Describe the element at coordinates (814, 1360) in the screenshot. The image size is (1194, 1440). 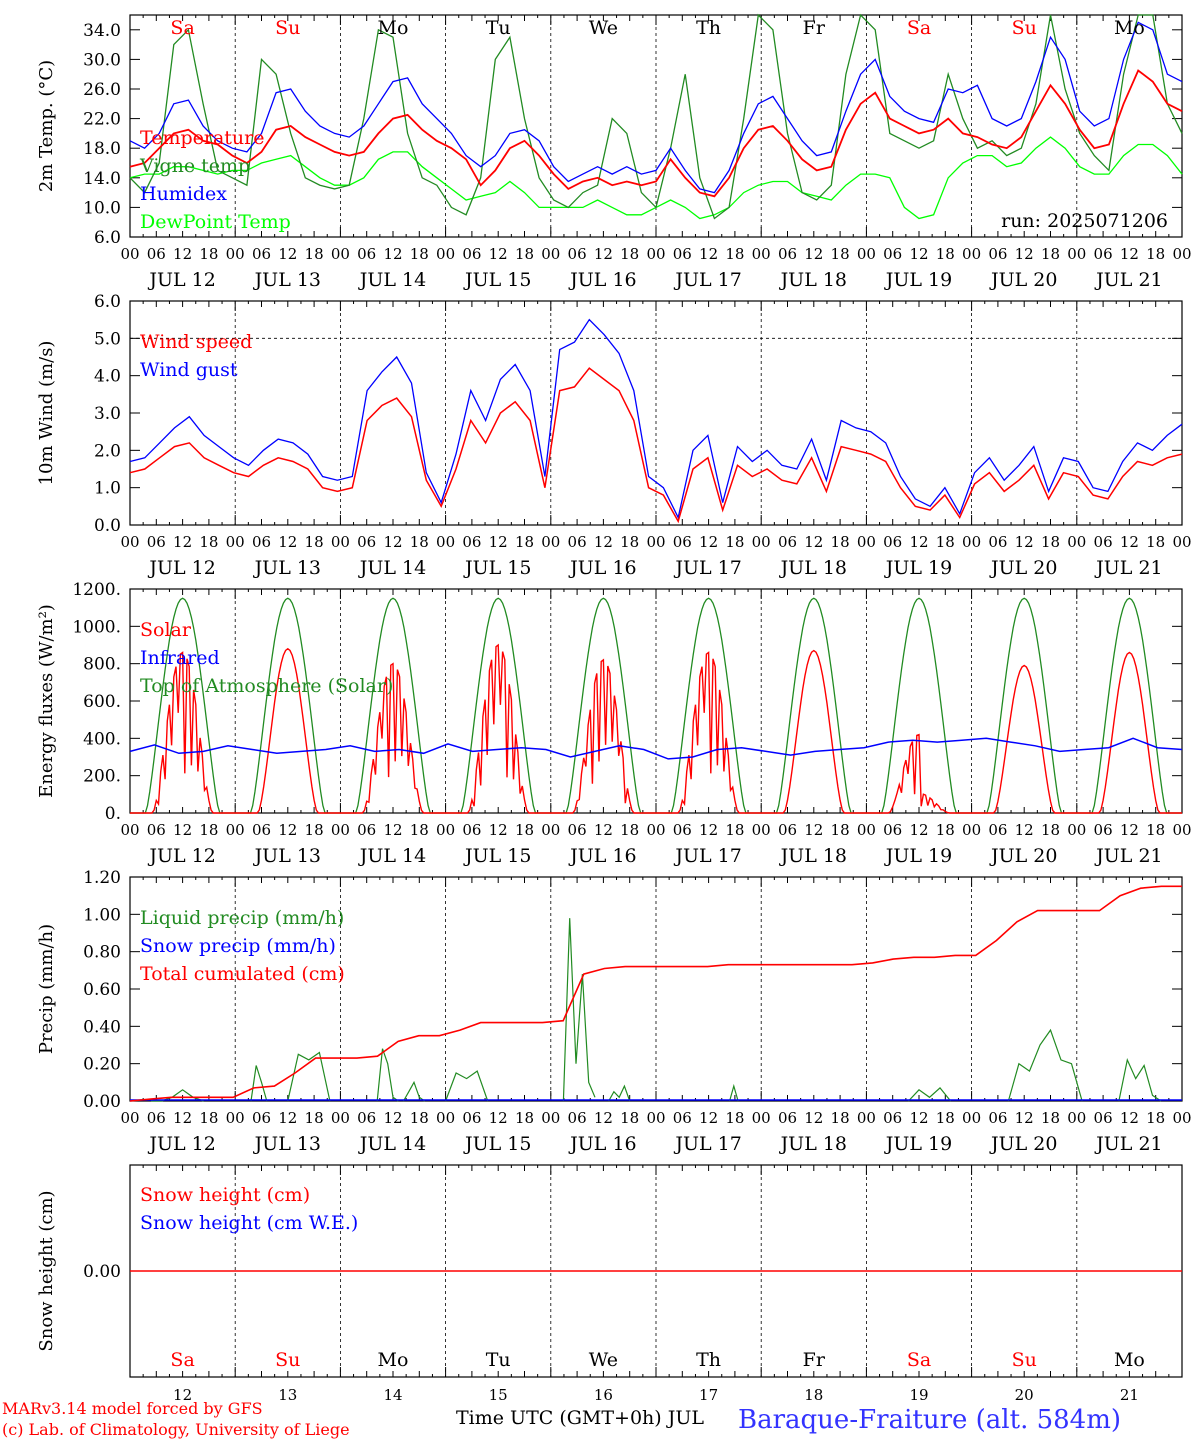
I see `day-name-bottom: Fr` at that location.